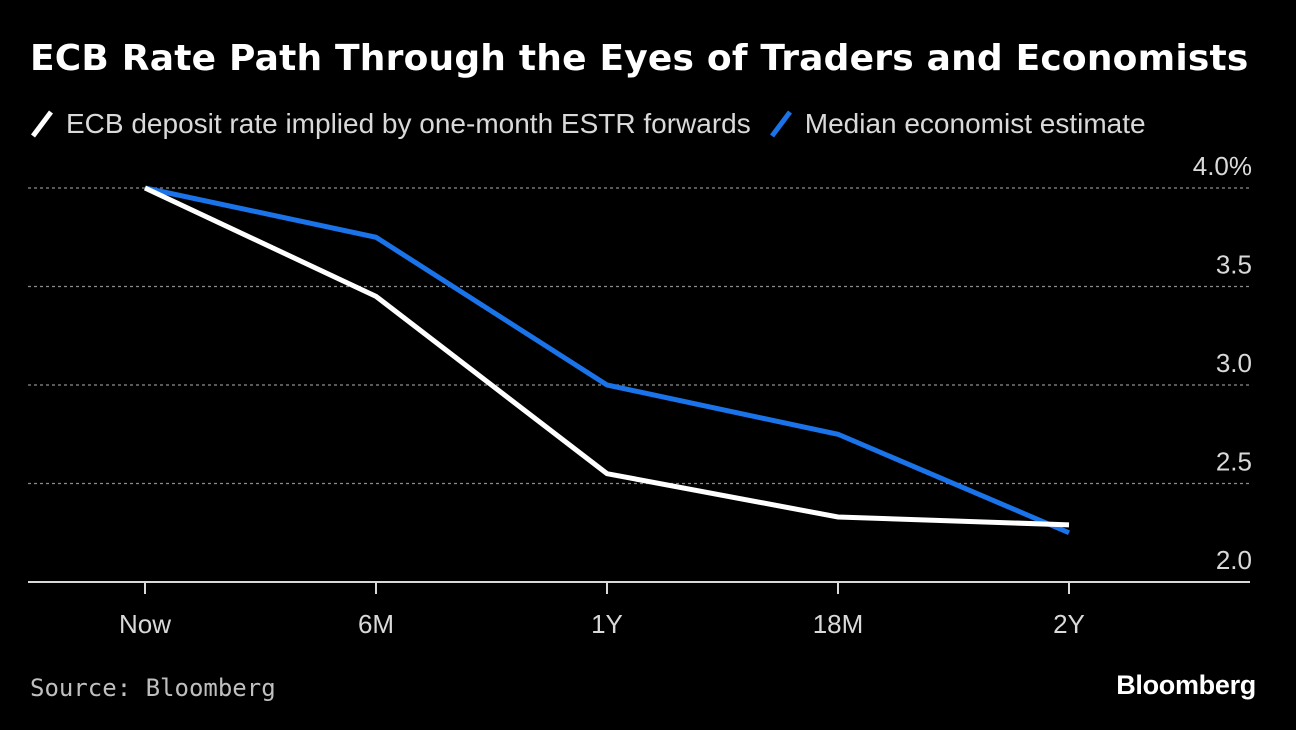 This screenshot has height=730, width=1296. What do you see at coordinates (376, 624) in the screenshot?
I see `x-tick-label: 6M` at bounding box center [376, 624].